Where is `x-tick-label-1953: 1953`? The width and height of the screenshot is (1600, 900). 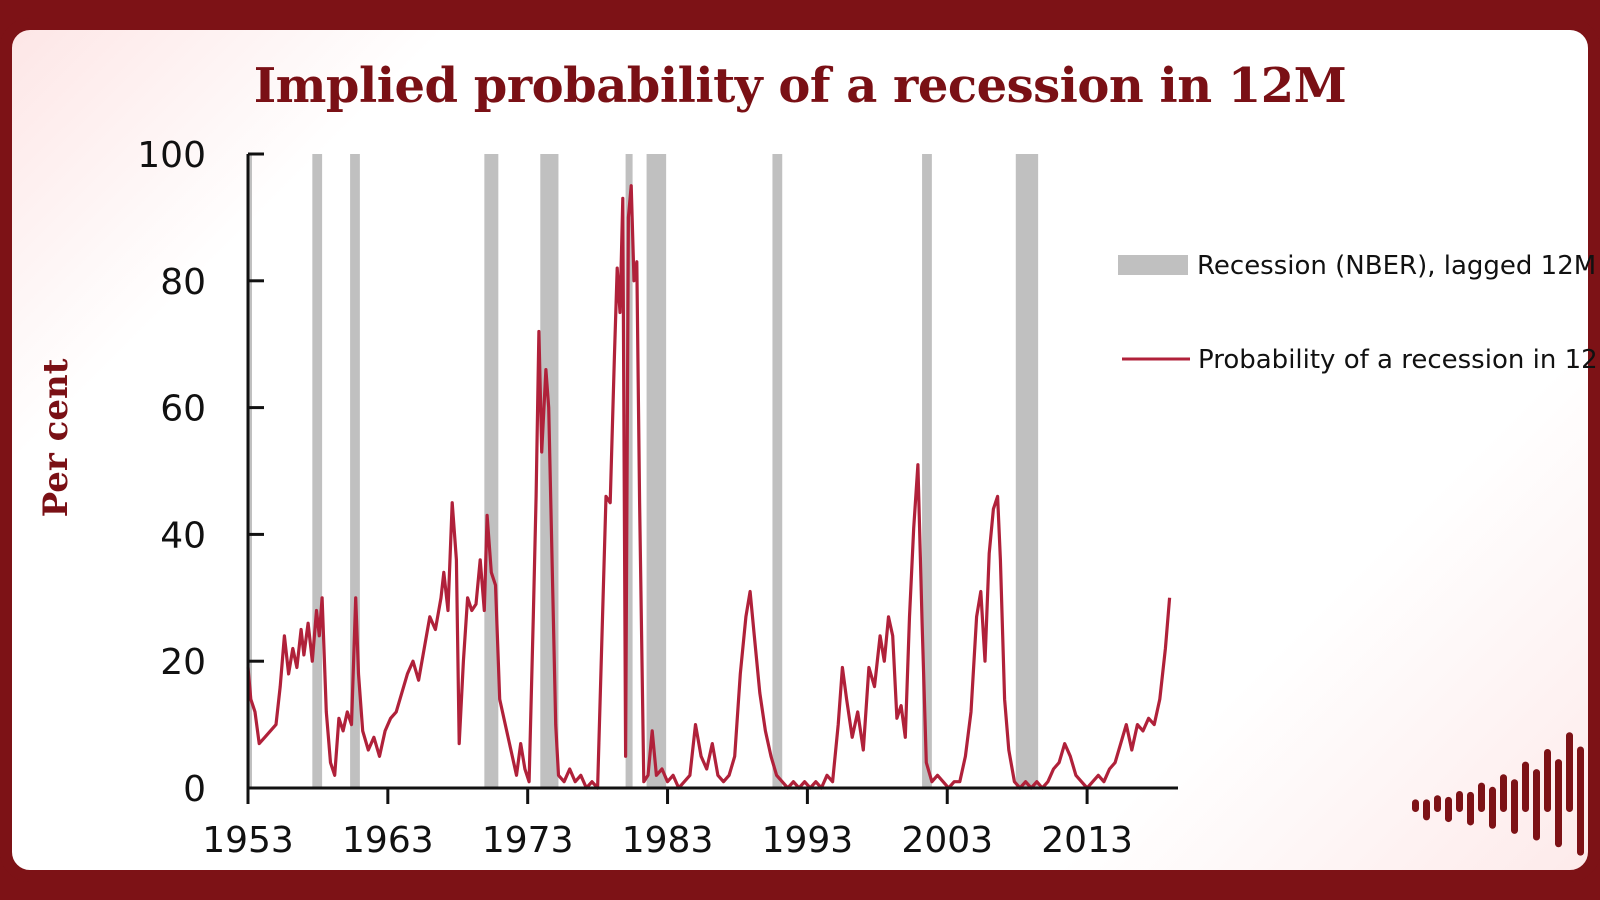
x-tick-label-1953: 1953 is located at coordinates (248, 840).